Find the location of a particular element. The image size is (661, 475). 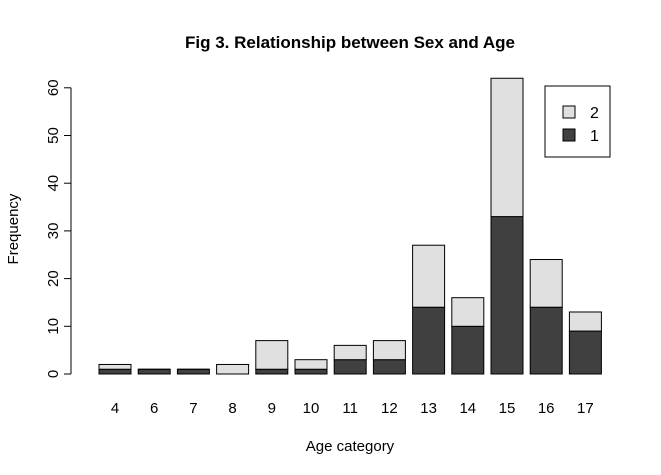

chart-title: Fig 3. Relationship between Sex and Age is located at coordinates (350, 42).